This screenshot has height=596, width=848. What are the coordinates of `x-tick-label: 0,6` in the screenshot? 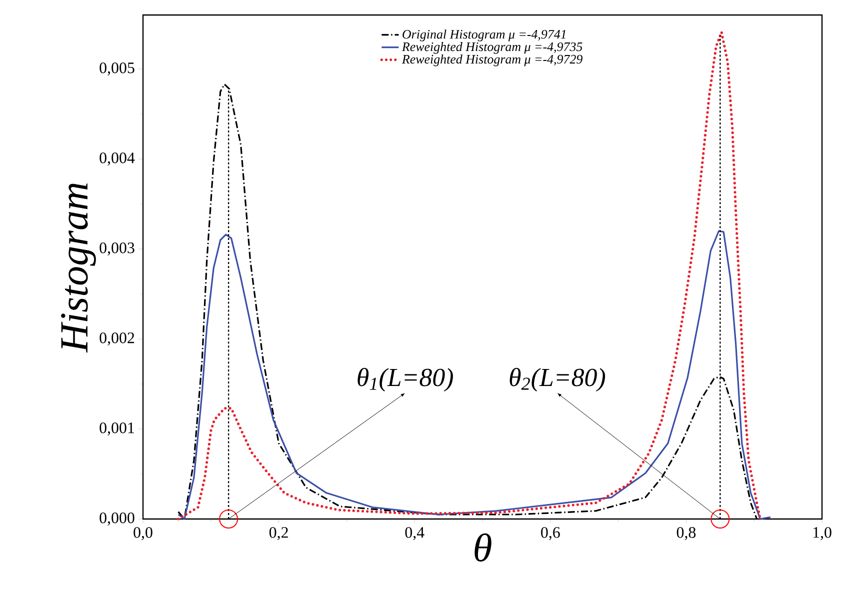 It's located at (550, 533).